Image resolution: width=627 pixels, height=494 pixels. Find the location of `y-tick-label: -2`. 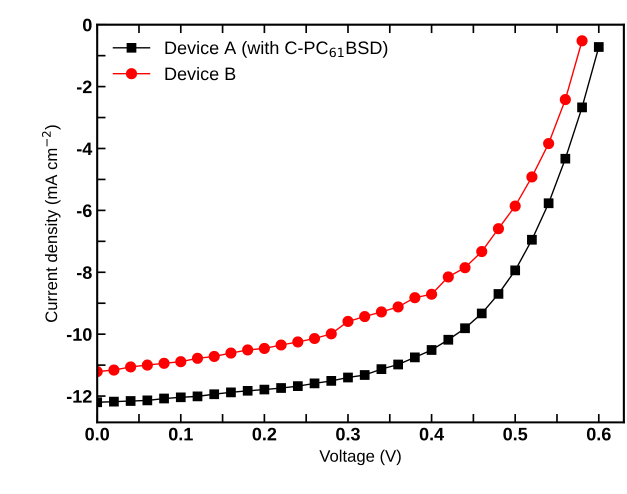

y-tick-label: -2 is located at coordinates (84, 87).